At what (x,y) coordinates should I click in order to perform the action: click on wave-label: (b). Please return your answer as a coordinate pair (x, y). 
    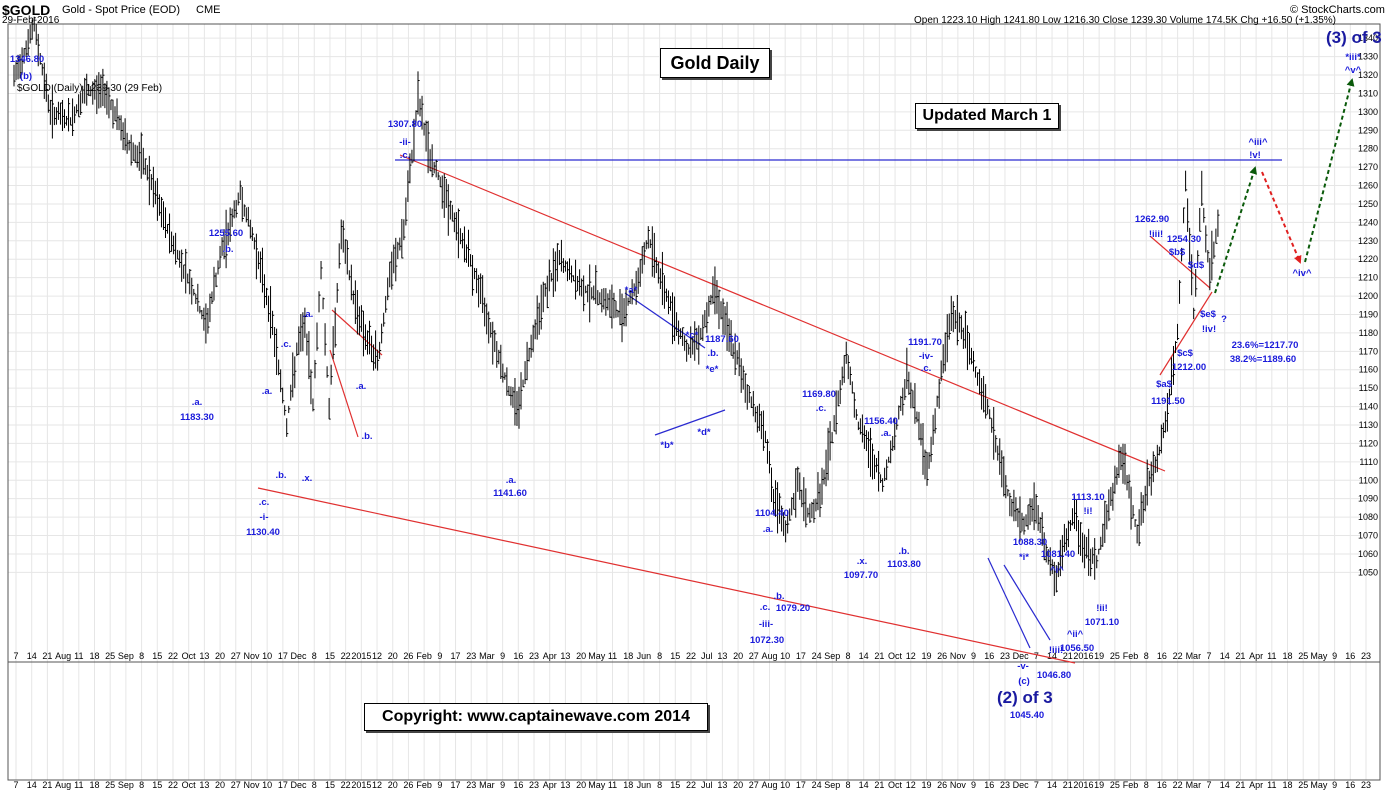
    Looking at the image, I should click on (26, 76).